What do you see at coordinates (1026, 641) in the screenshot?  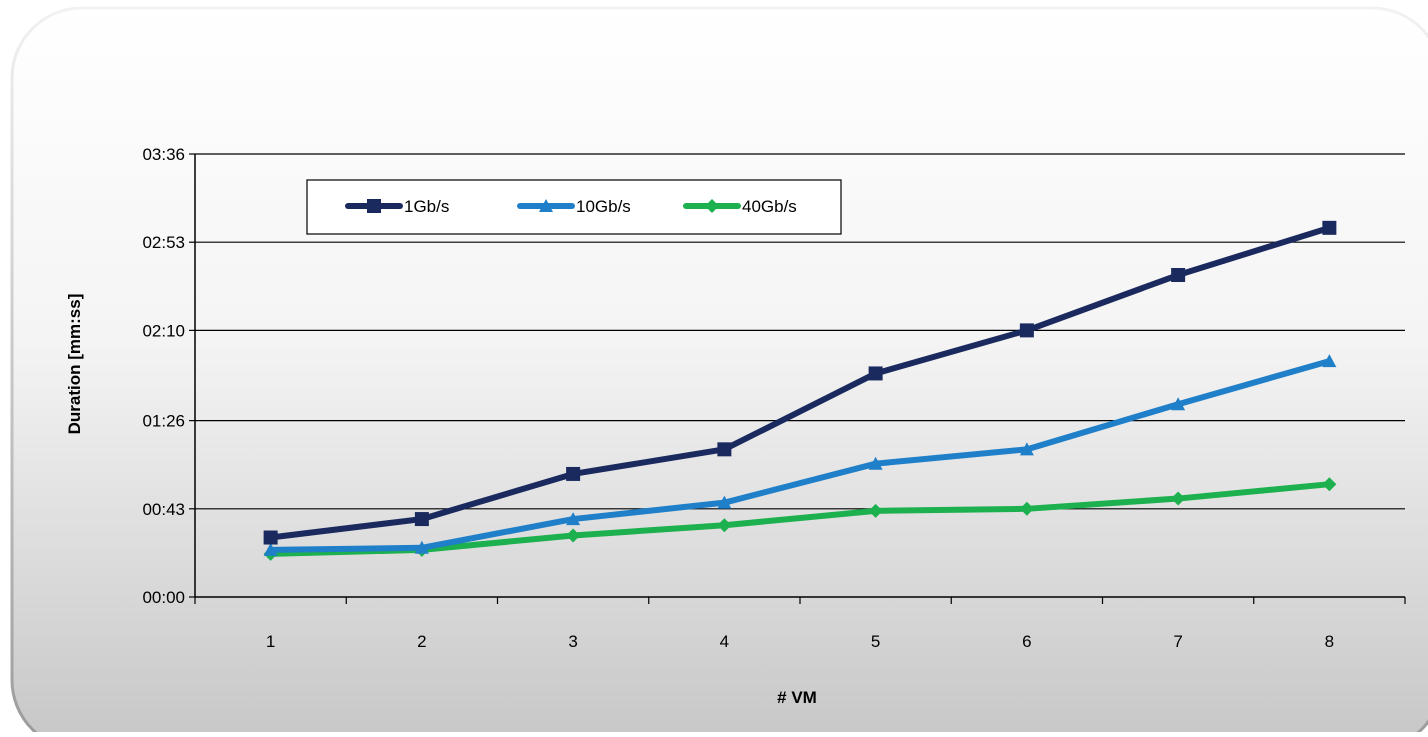 I see `x-tick-label: 6` at bounding box center [1026, 641].